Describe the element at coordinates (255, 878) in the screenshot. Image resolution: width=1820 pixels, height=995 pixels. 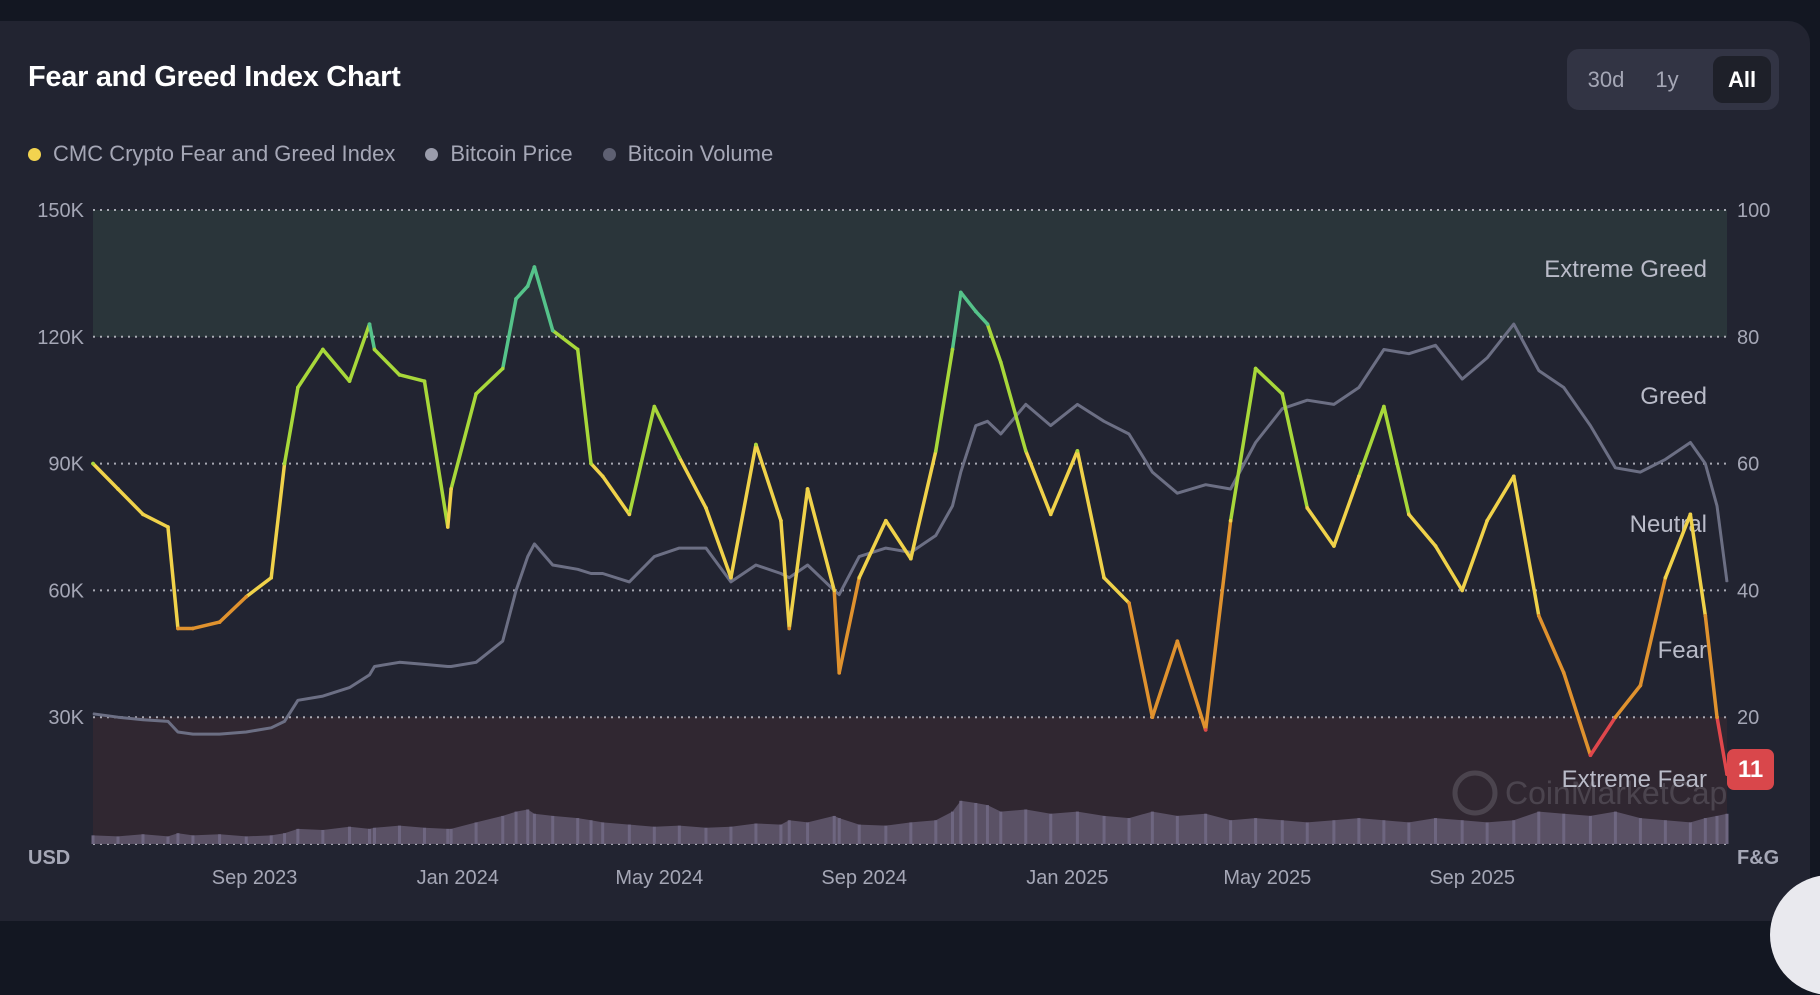
I see `x-axis-tick: Sep 2023` at that location.